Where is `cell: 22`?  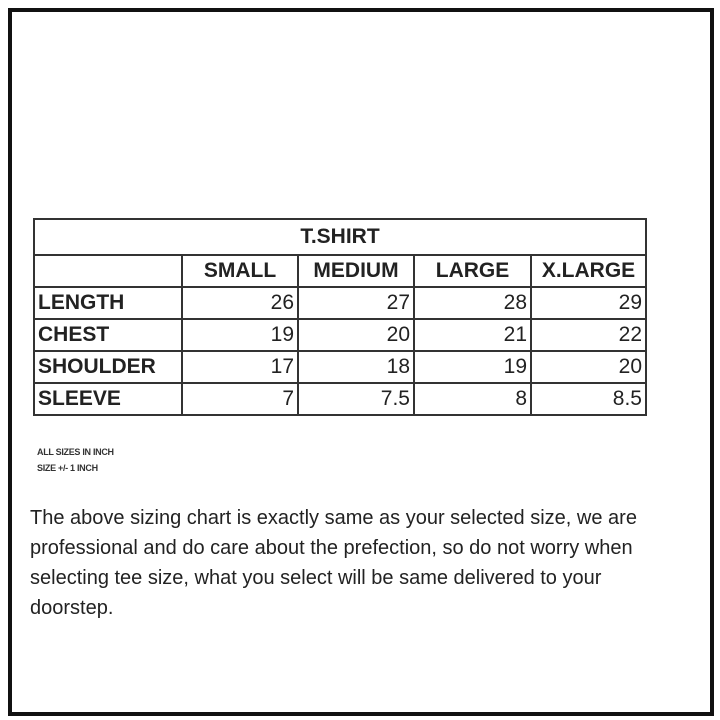
cell: 22 is located at coordinates (588, 335).